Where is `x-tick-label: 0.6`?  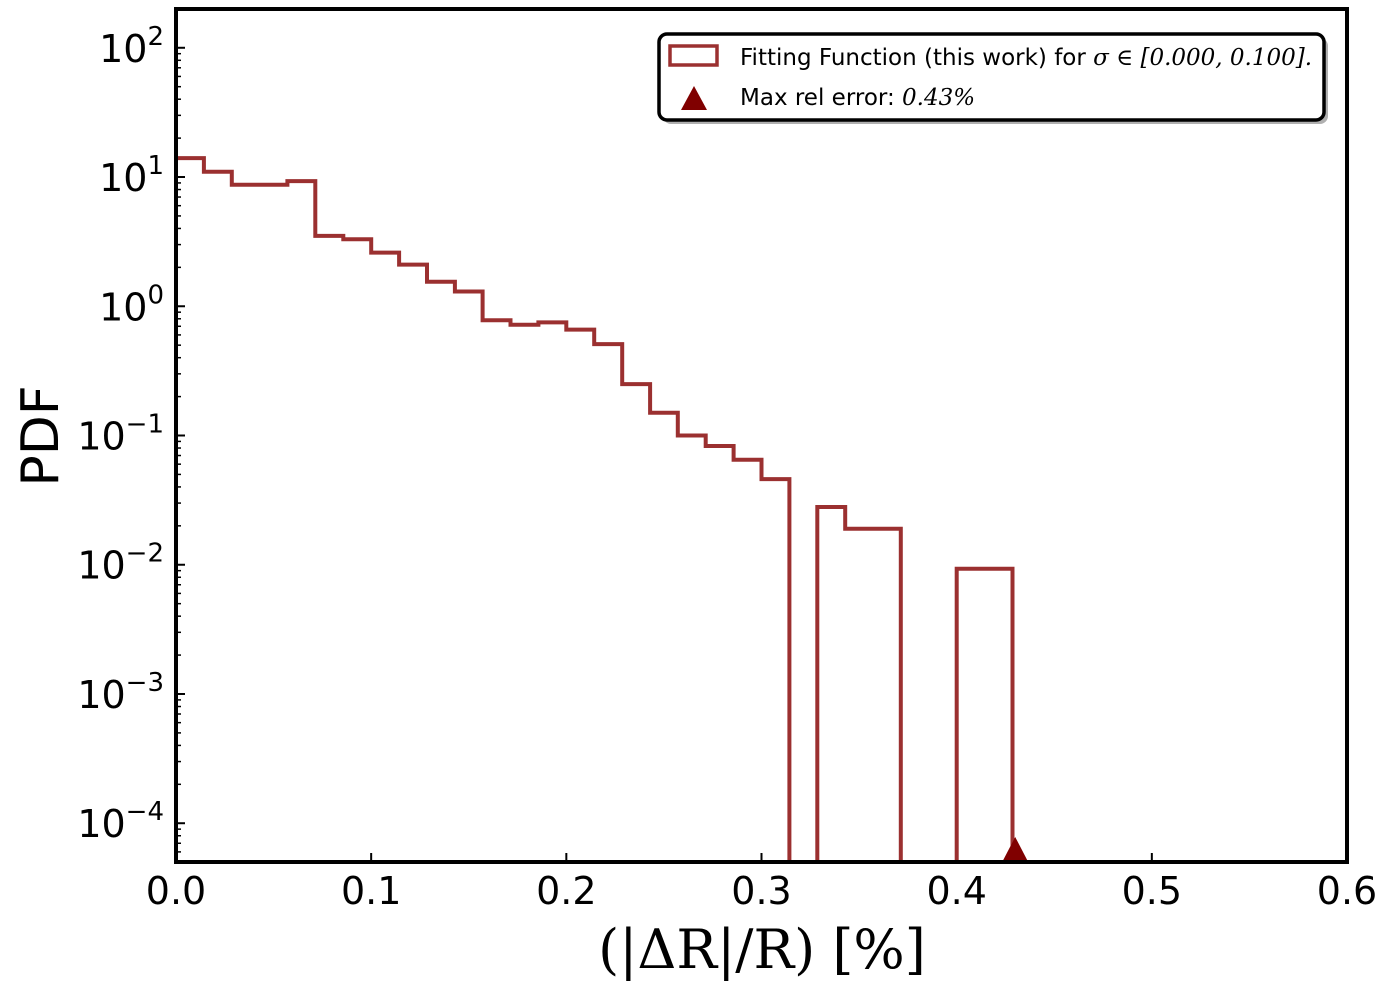 x-tick-label: 0.6 is located at coordinates (1347, 891).